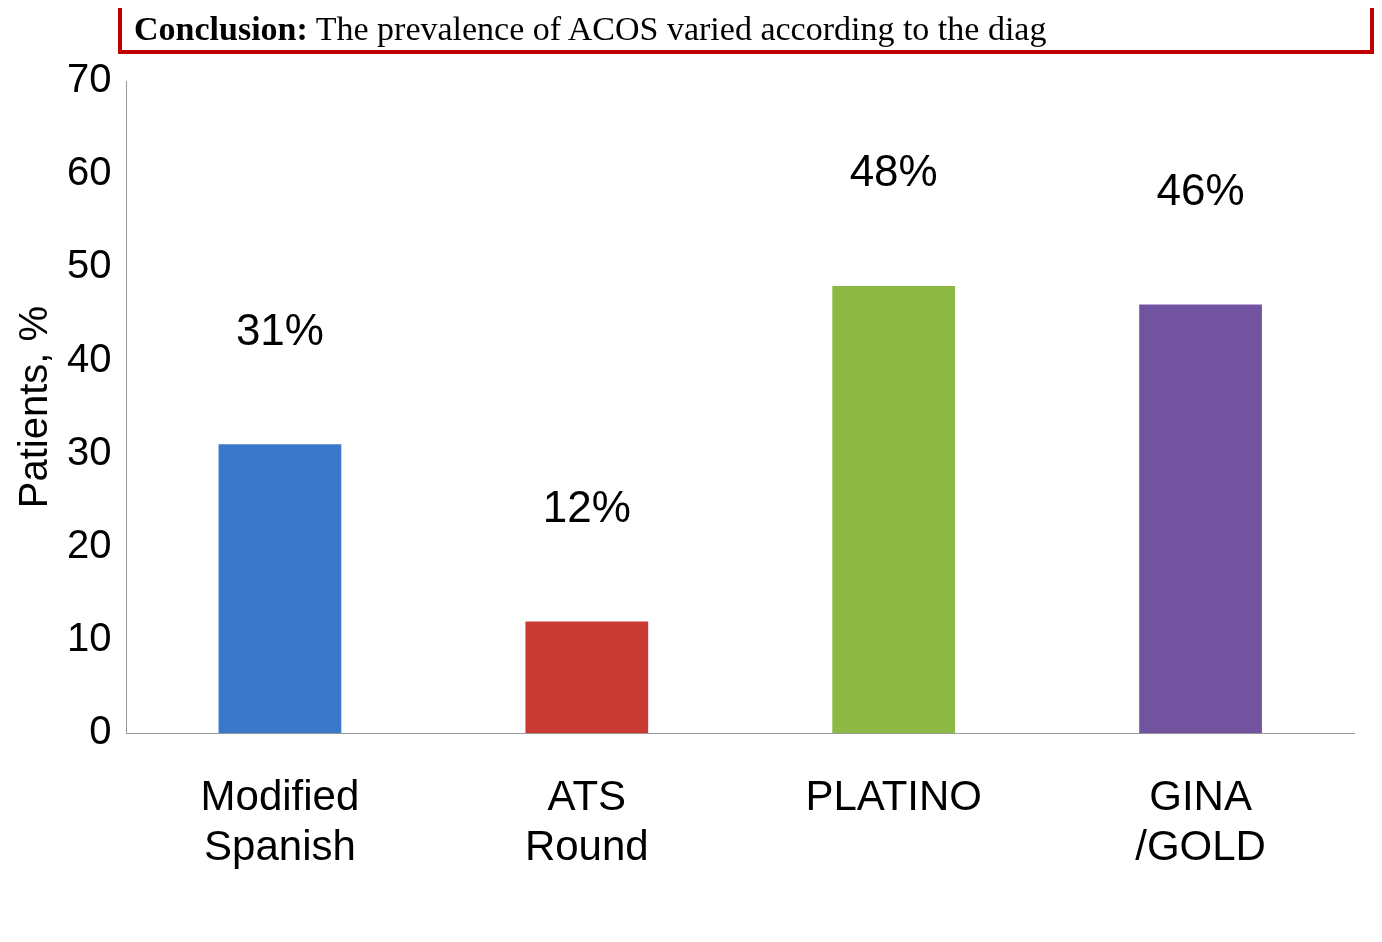 This screenshot has width=1382, height=942. I want to click on data-label: 46%, so click(1200, 189).